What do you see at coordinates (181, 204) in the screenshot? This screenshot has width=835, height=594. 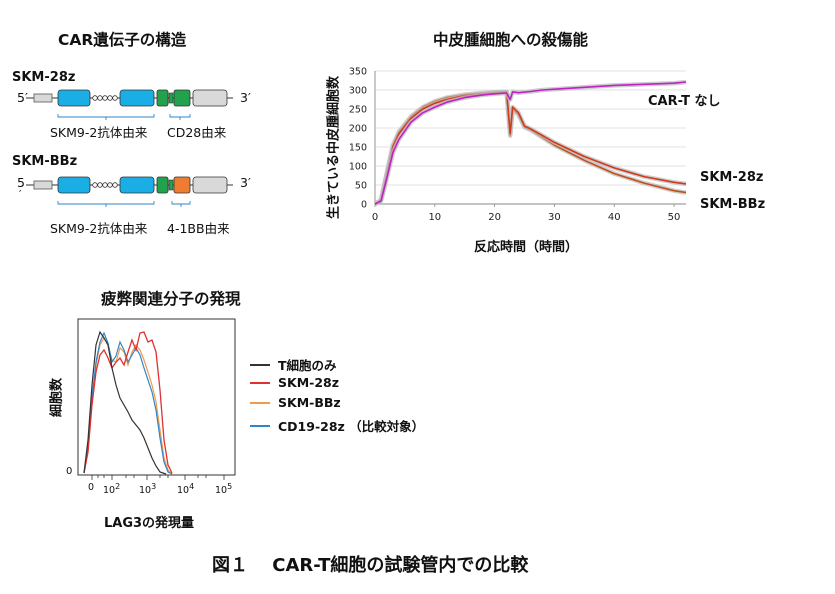 I see `car2-bracket-b` at bounding box center [181, 204].